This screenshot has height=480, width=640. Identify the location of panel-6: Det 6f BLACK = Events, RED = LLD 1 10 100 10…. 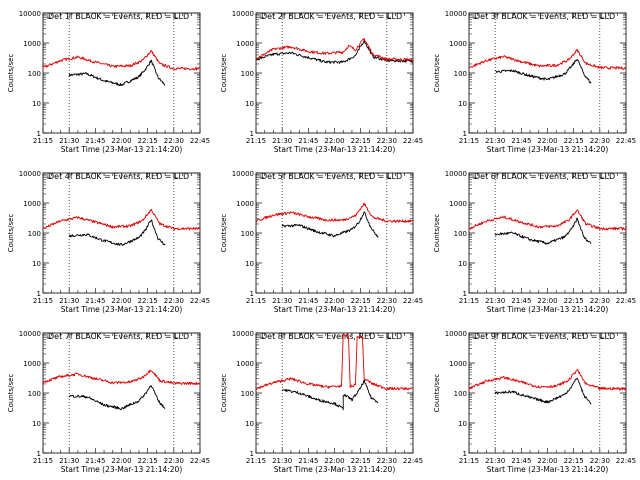
(534, 242).